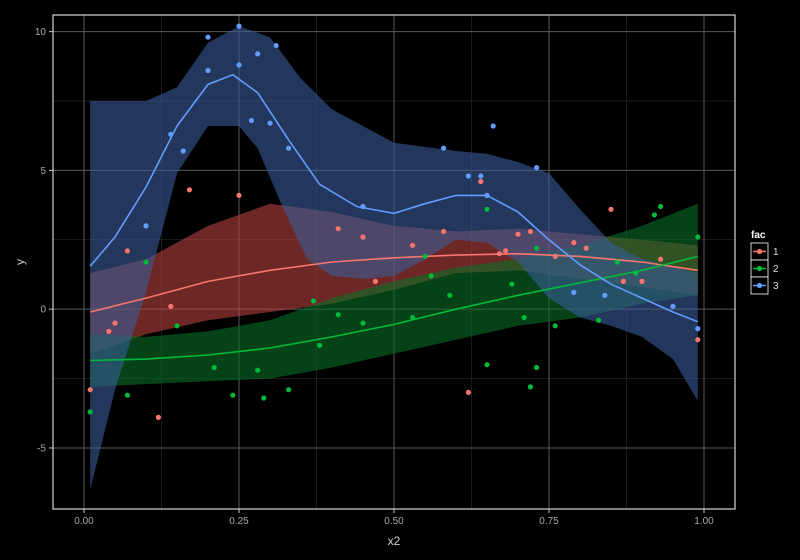 The image size is (800, 560). I want to click on legend-label-1: 1, so click(776, 252).